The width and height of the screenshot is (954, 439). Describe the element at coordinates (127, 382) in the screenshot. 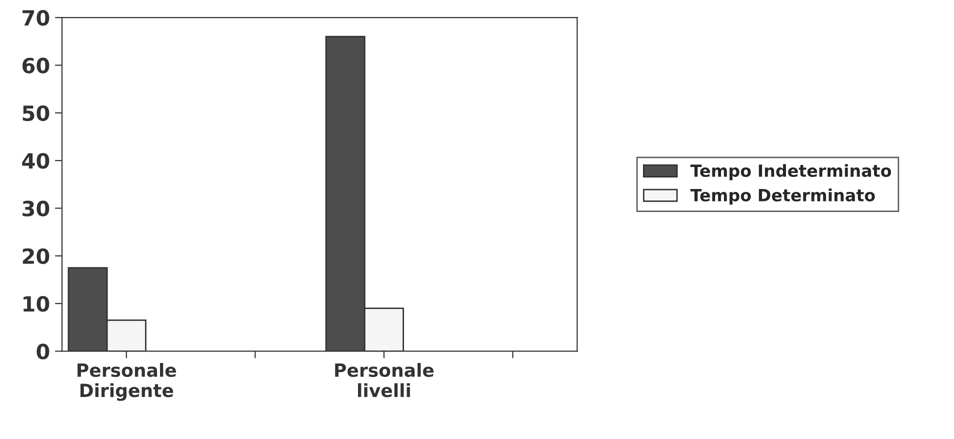

I see `x-tick-label: Personale Dirigente` at that location.